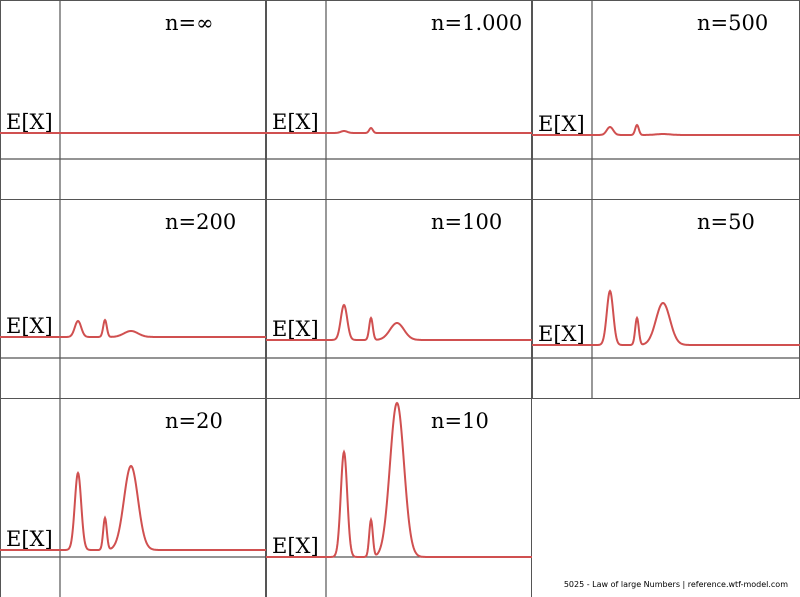 The width and height of the screenshot is (800, 597). I want to click on panel-title: n=10, so click(460, 421).